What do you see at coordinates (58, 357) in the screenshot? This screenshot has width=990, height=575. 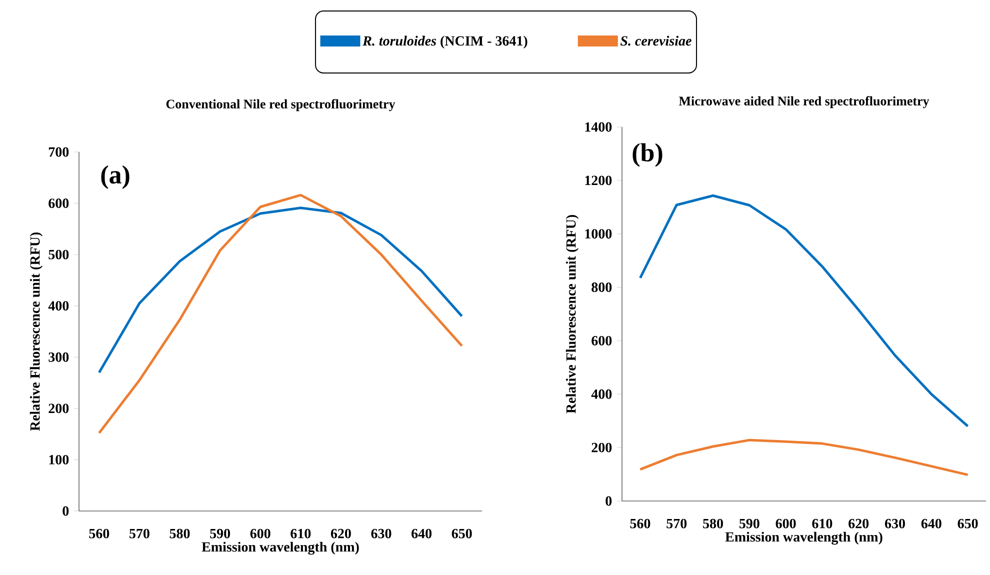 I see `y-tick-label: 300` at bounding box center [58, 357].